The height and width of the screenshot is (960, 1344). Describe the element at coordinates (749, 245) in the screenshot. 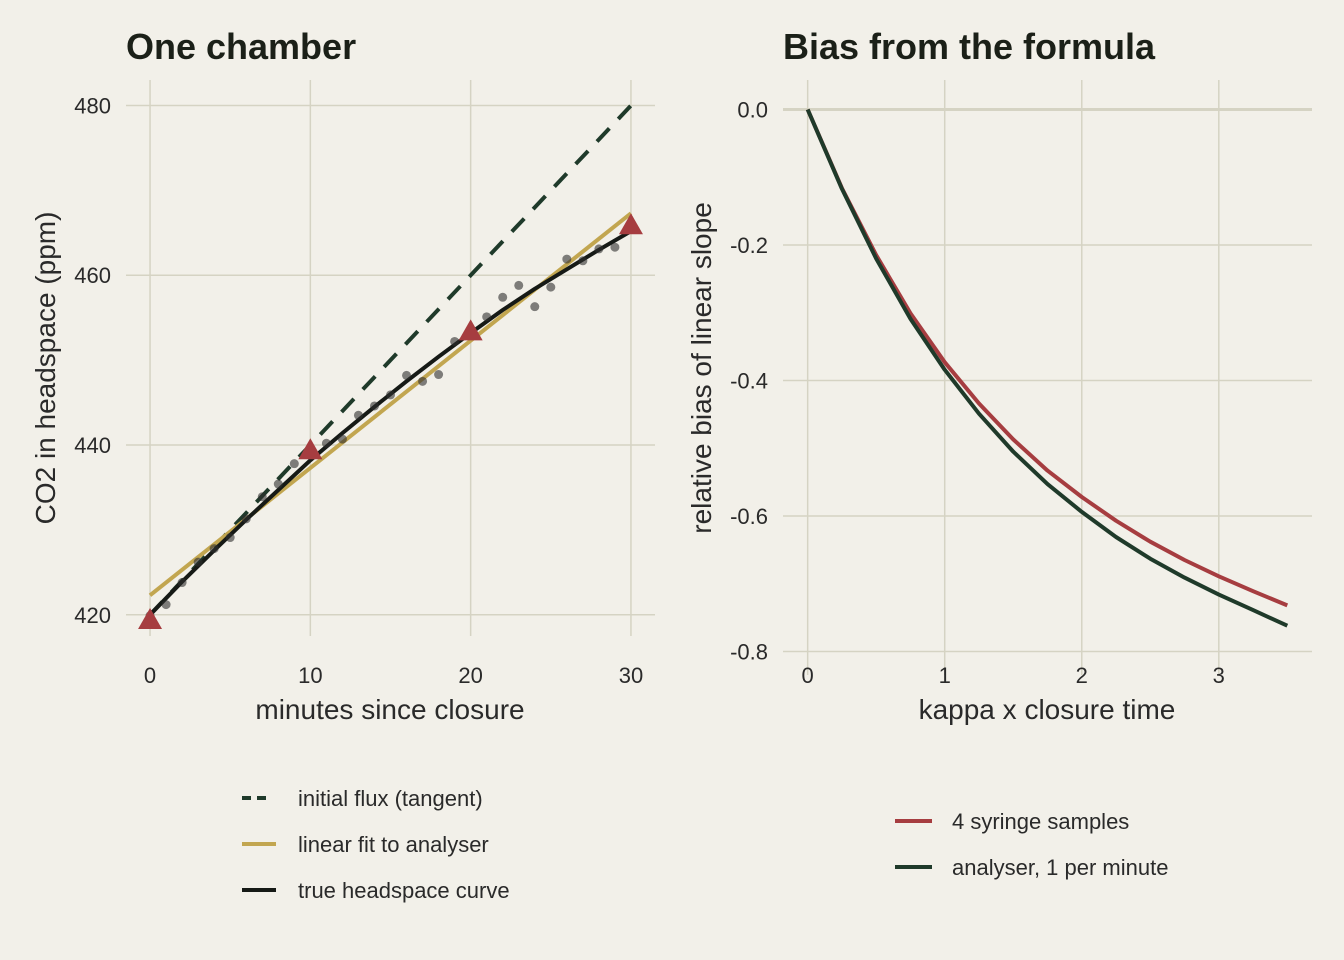

I see `right-y-tick-1: -0.2` at that location.